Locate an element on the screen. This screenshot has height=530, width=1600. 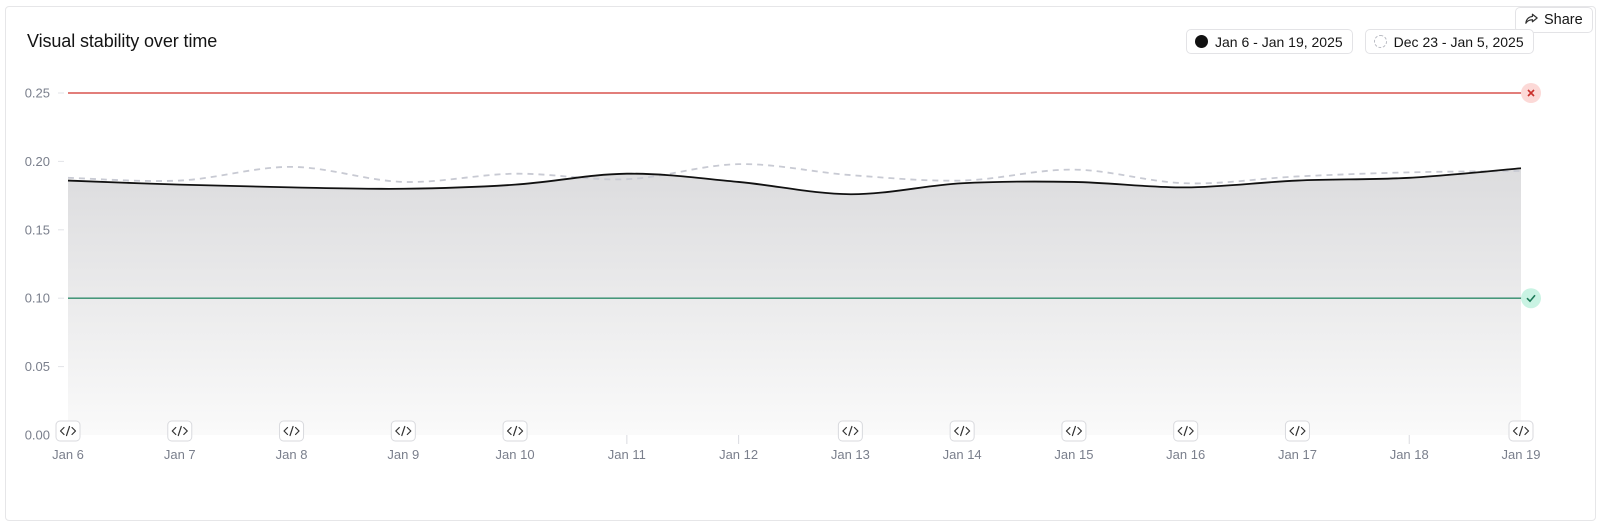
legend-previous-label: Dec 23 - Jan 5, 2025 is located at coordinates (1458, 41).